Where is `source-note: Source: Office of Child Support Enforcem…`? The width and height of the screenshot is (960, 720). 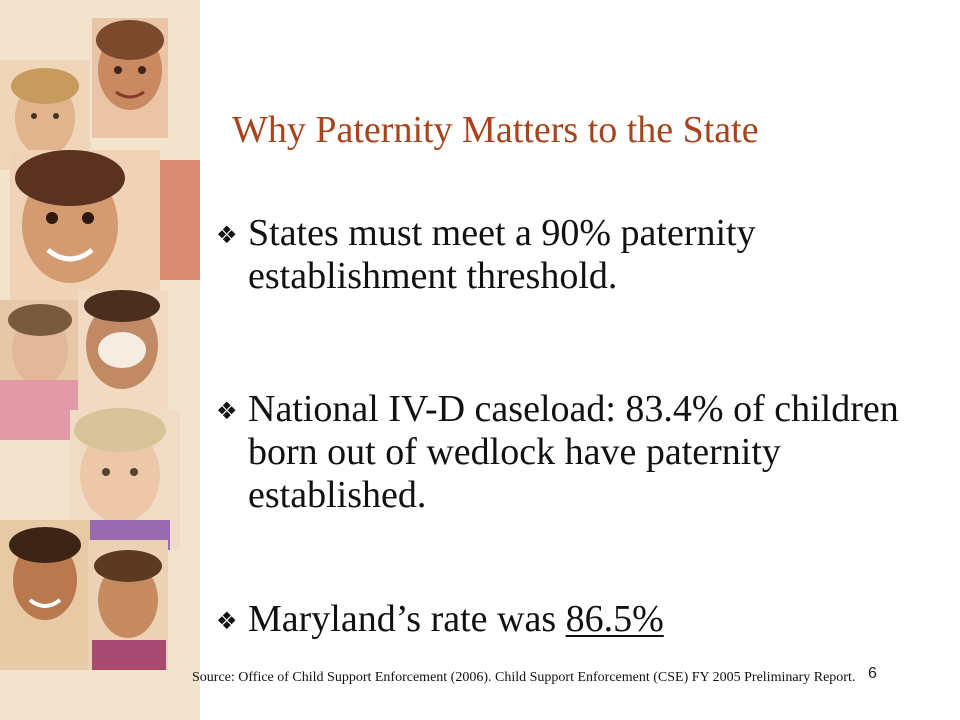
source-note: Source: Office of Child Support Enforcem… is located at coordinates (524, 677).